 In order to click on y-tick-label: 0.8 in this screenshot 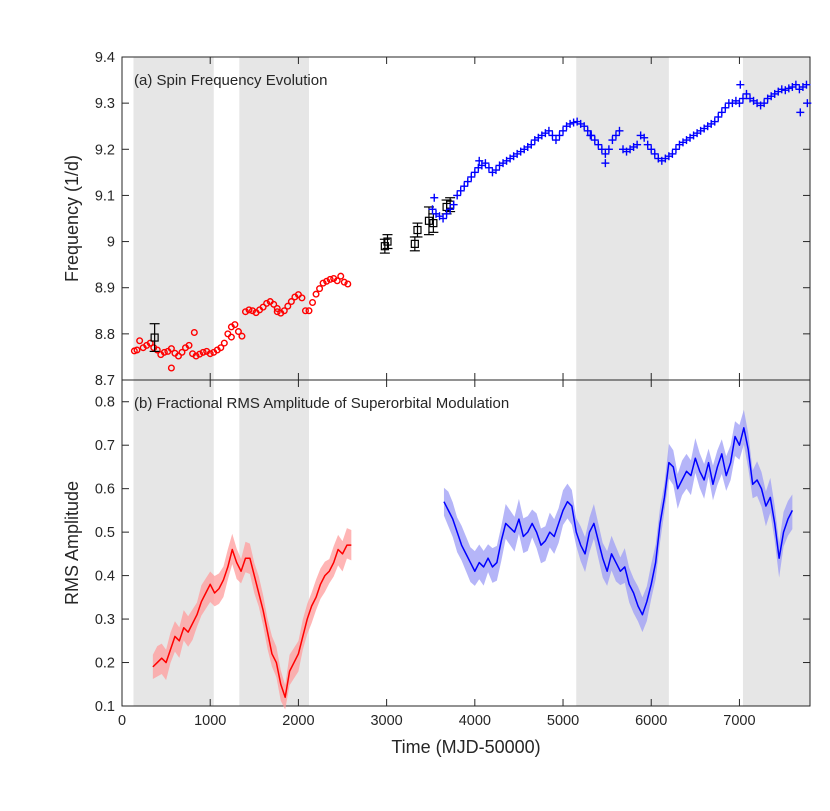, I will do `click(105, 403)`.